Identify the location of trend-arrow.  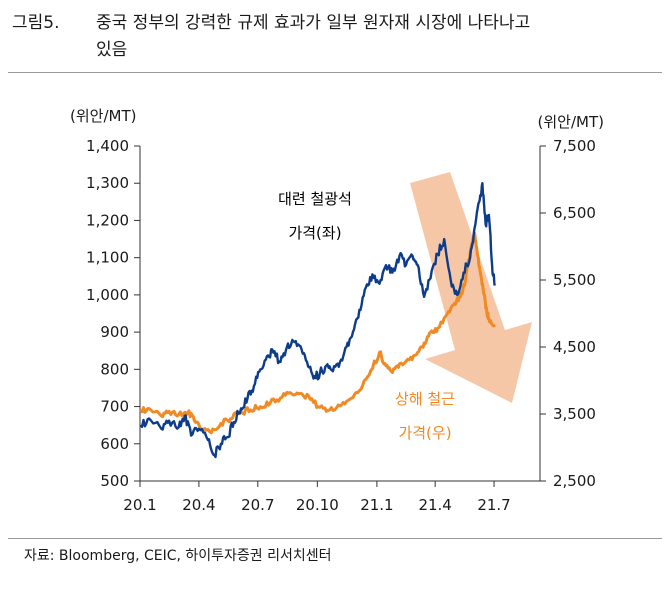
(471, 287).